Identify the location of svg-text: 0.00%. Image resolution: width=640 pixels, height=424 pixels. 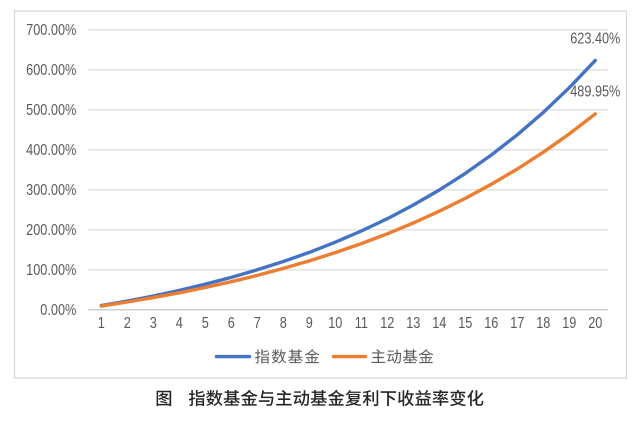
(58, 310).